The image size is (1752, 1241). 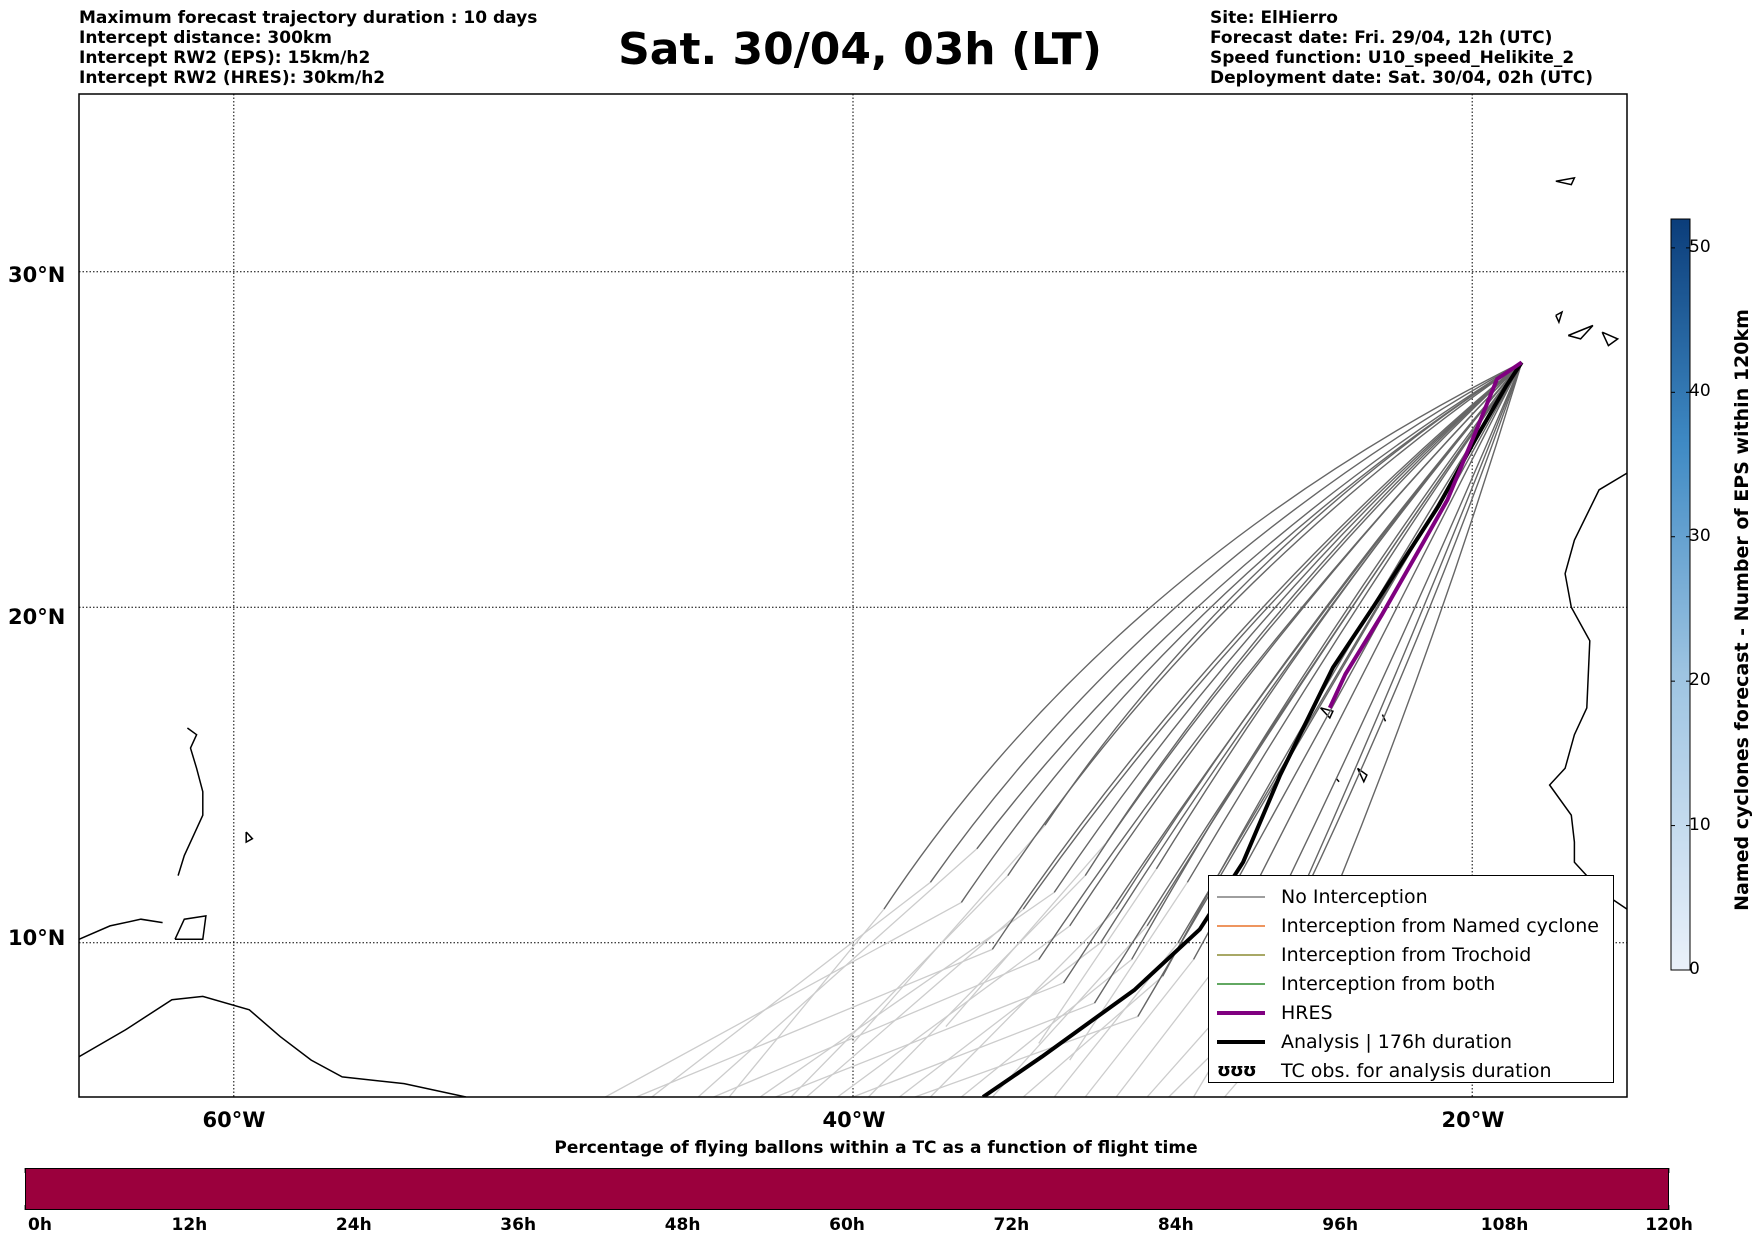 I want to click on time-tick-label: 36h, so click(x=518, y=1225).